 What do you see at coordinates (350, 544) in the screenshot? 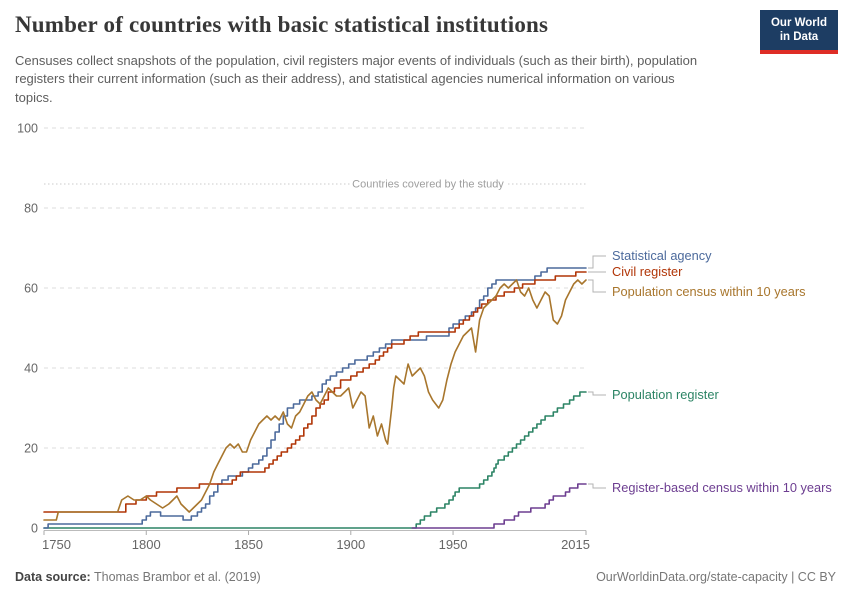
I see `x-tick-label-1900: 1900` at bounding box center [350, 544].